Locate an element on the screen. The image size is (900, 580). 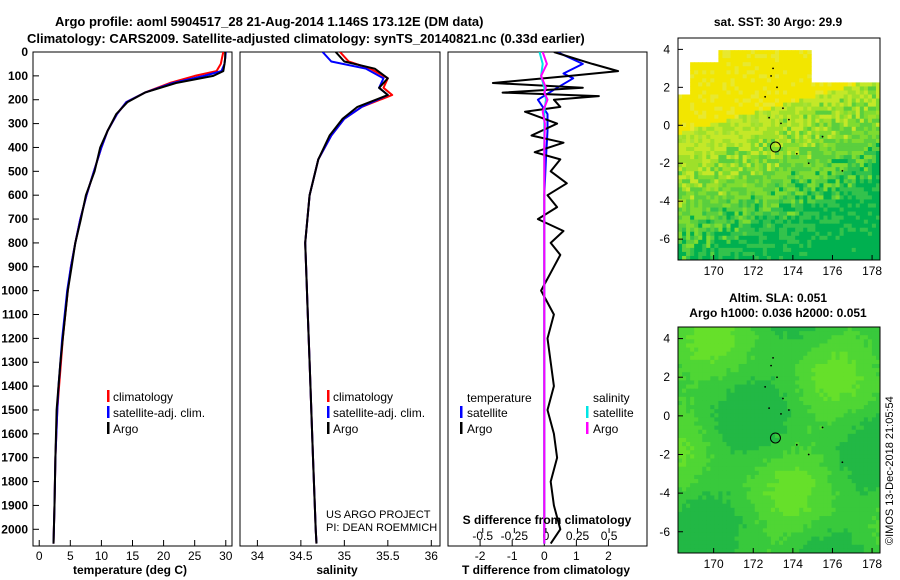
s-tick-label: -0.25 is located at coordinates (515, 536).